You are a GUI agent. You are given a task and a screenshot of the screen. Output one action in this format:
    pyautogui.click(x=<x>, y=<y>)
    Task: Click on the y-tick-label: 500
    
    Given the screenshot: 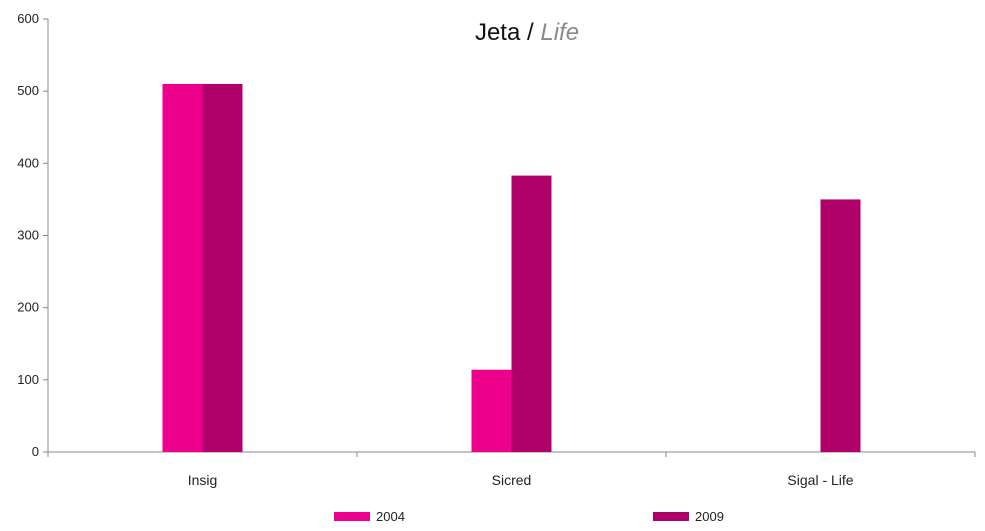 What is the action you would take?
    pyautogui.click(x=28, y=90)
    